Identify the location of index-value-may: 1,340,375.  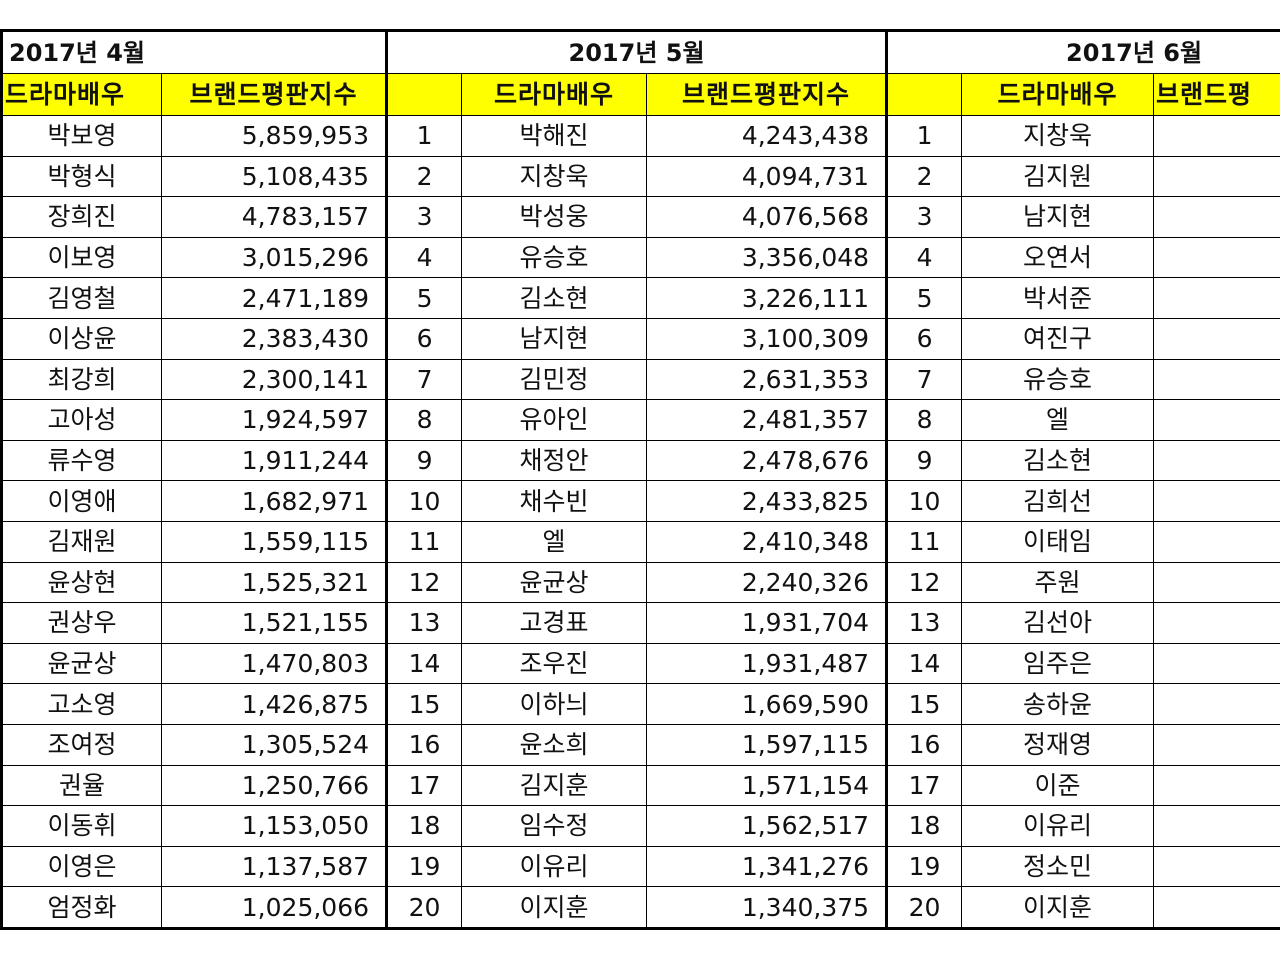
(767, 907).